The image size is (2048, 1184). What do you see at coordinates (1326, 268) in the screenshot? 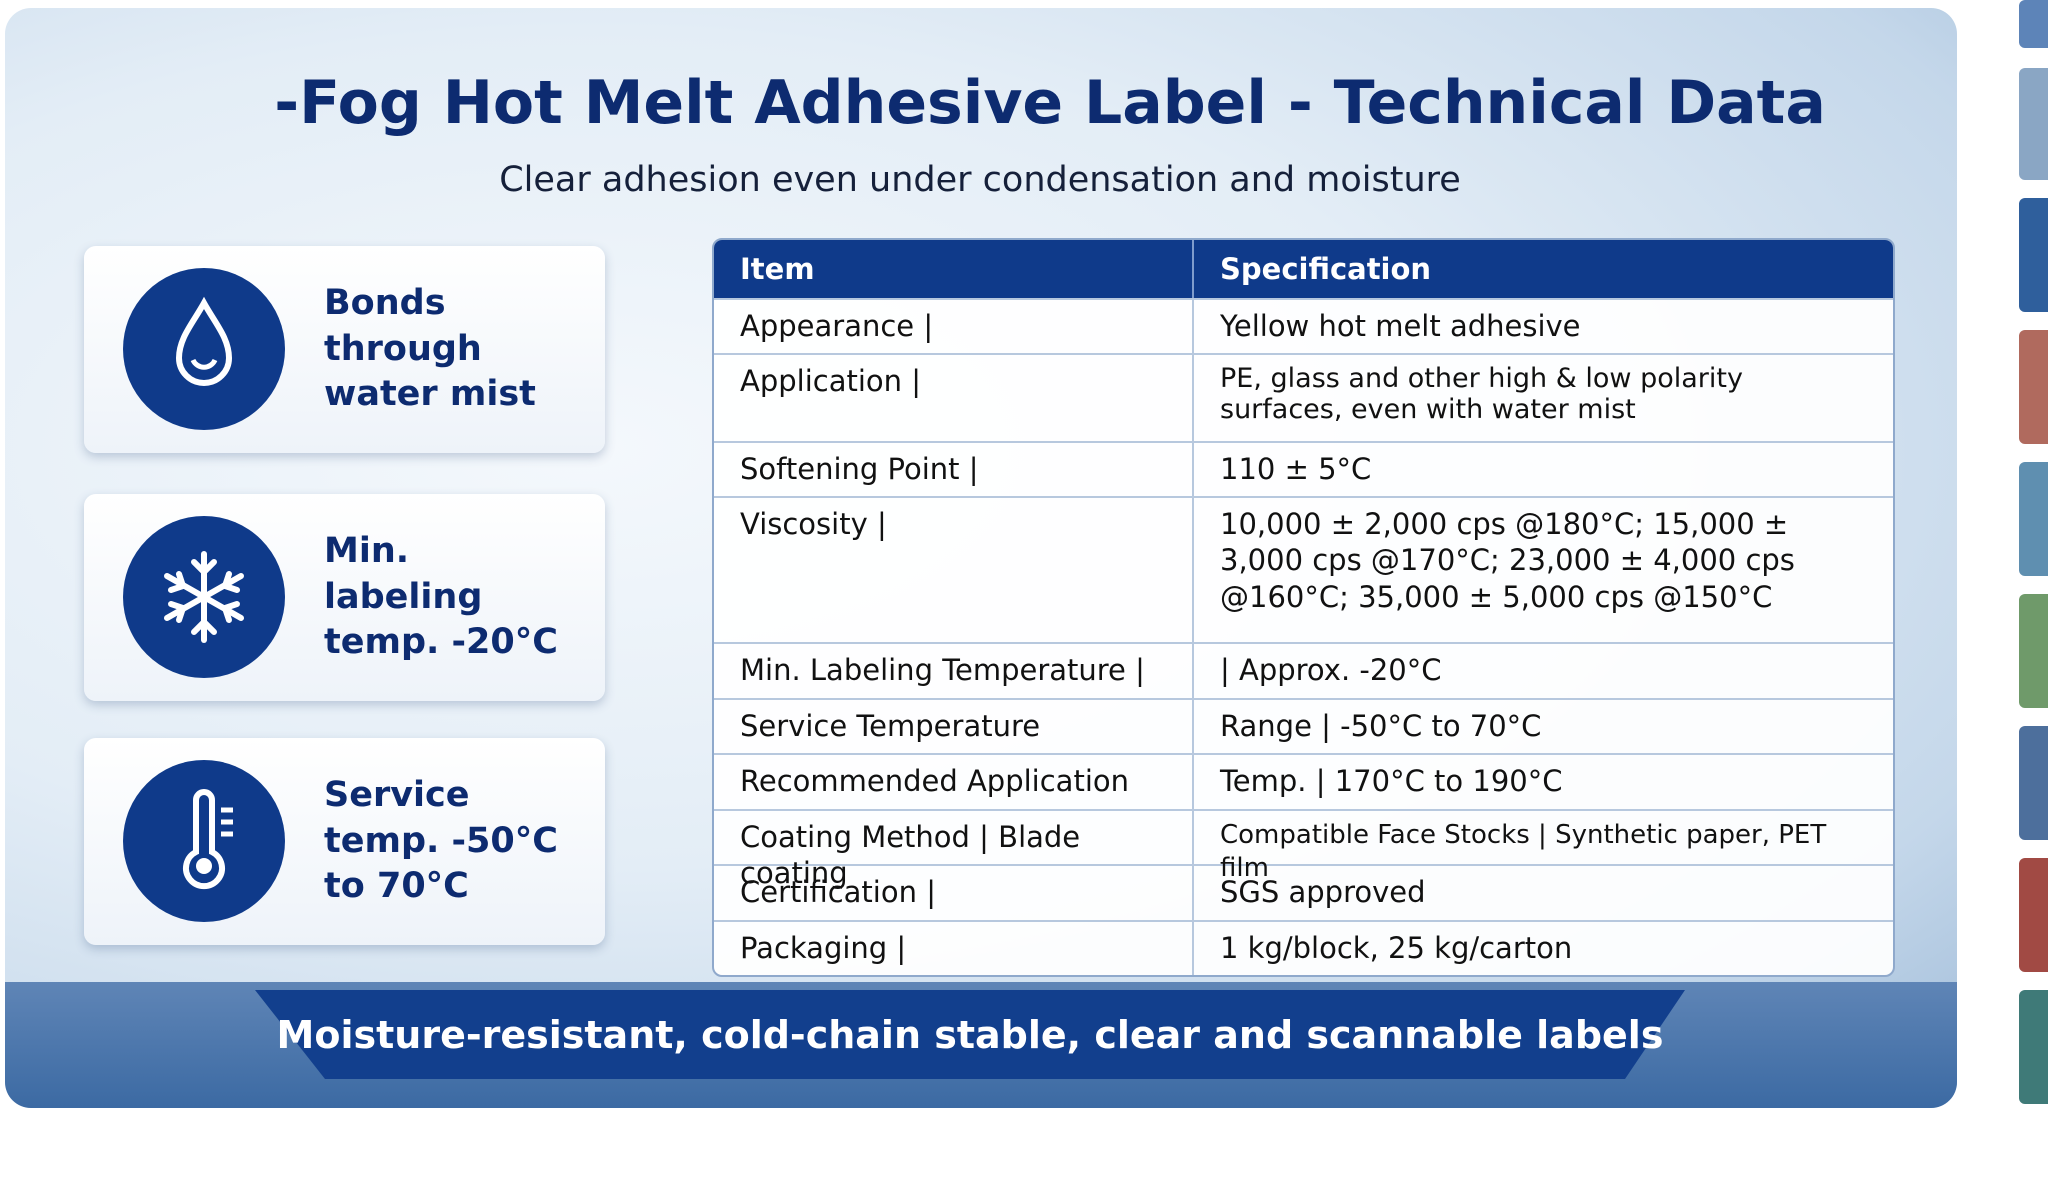
I see `column-header: Specification` at bounding box center [1326, 268].